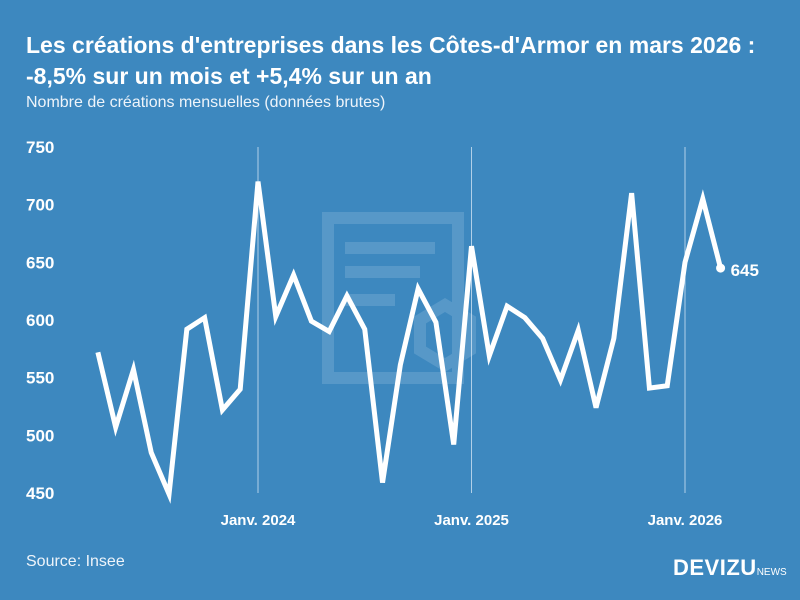 This screenshot has width=800, height=600. I want to click on x-tick-label: Janv. 2025, so click(471, 520).